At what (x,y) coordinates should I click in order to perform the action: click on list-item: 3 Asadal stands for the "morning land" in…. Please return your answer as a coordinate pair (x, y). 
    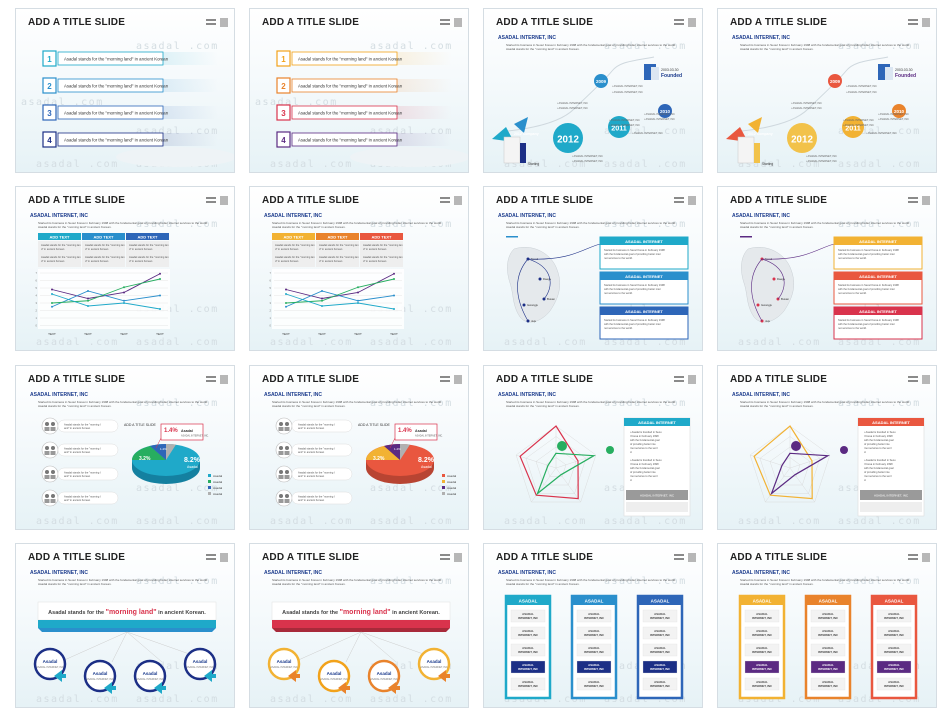
    Looking at the image, I should click on (130, 112).